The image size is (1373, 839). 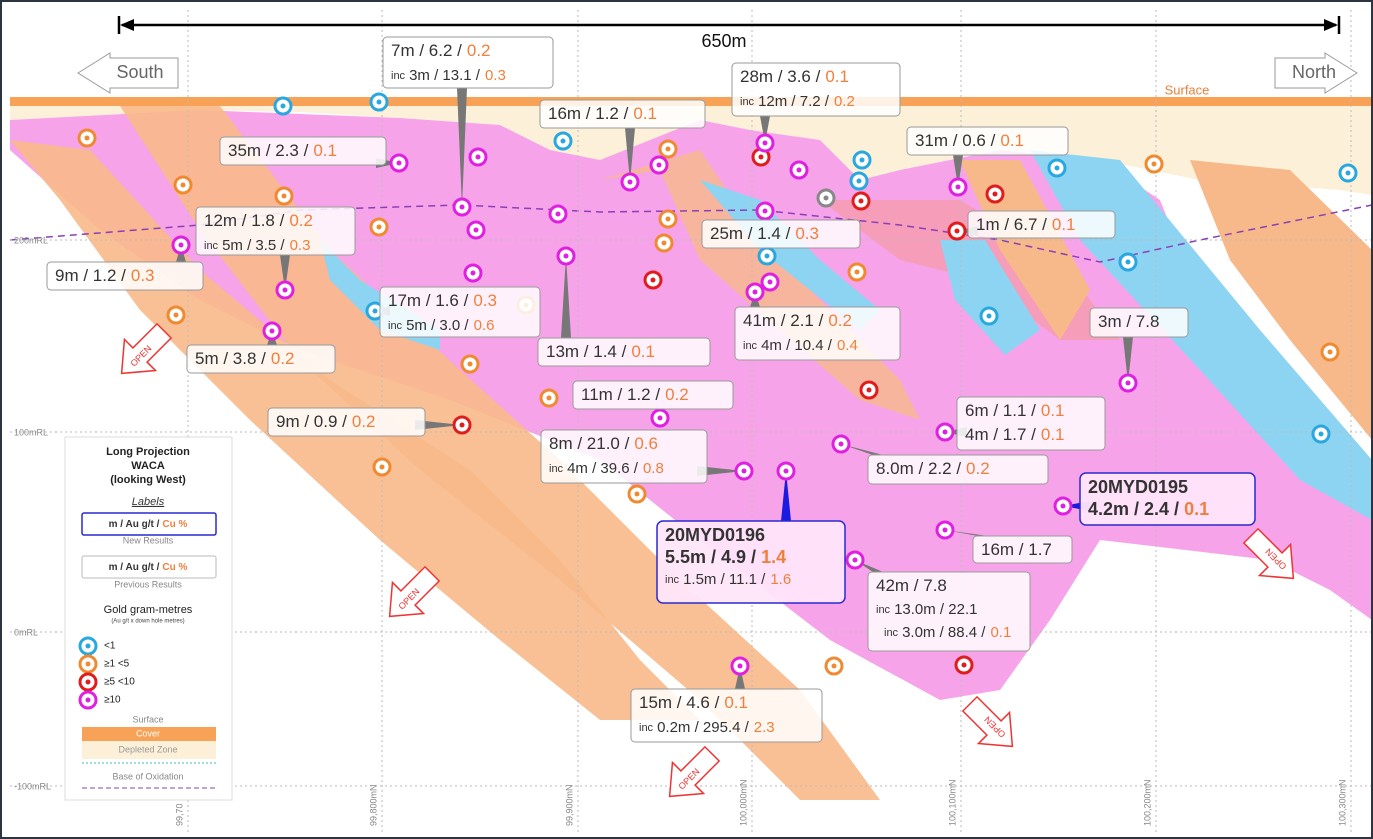 I want to click on intercept-text: 3m / 13.1 /, so click(x=445, y=75).